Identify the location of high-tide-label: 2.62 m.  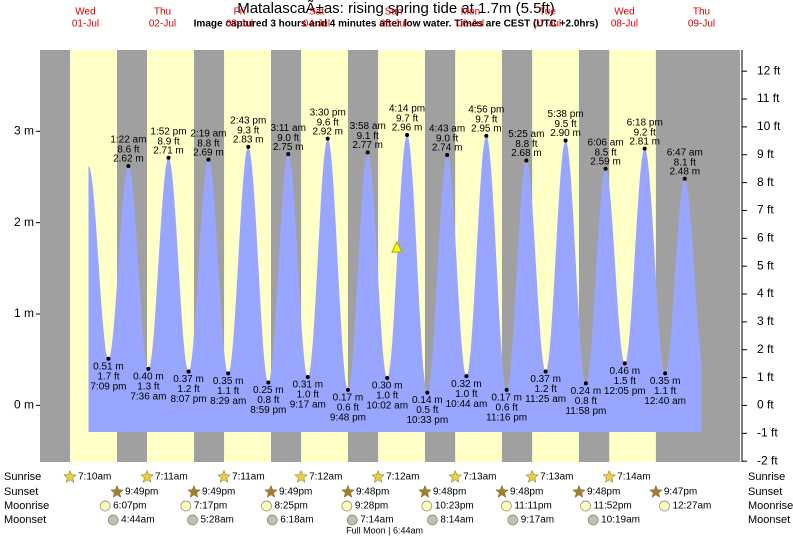
(128, 159).